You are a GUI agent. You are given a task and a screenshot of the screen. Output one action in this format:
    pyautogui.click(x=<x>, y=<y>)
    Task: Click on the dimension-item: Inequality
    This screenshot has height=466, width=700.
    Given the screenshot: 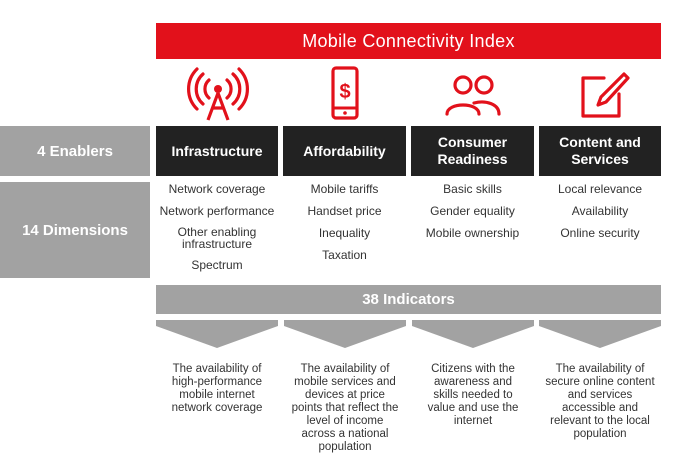 What is the action you would take?
    pyautogui.click(x=344, y=233)
    